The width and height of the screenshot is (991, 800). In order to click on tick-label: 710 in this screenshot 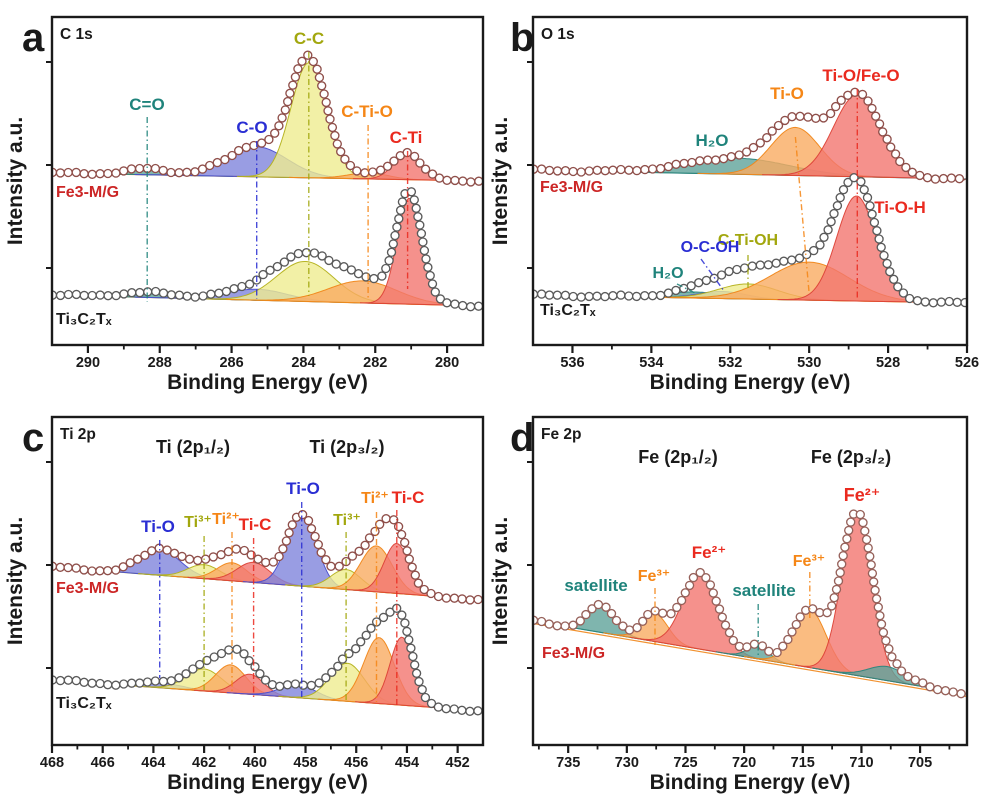, I will do `click(861, 763)`.